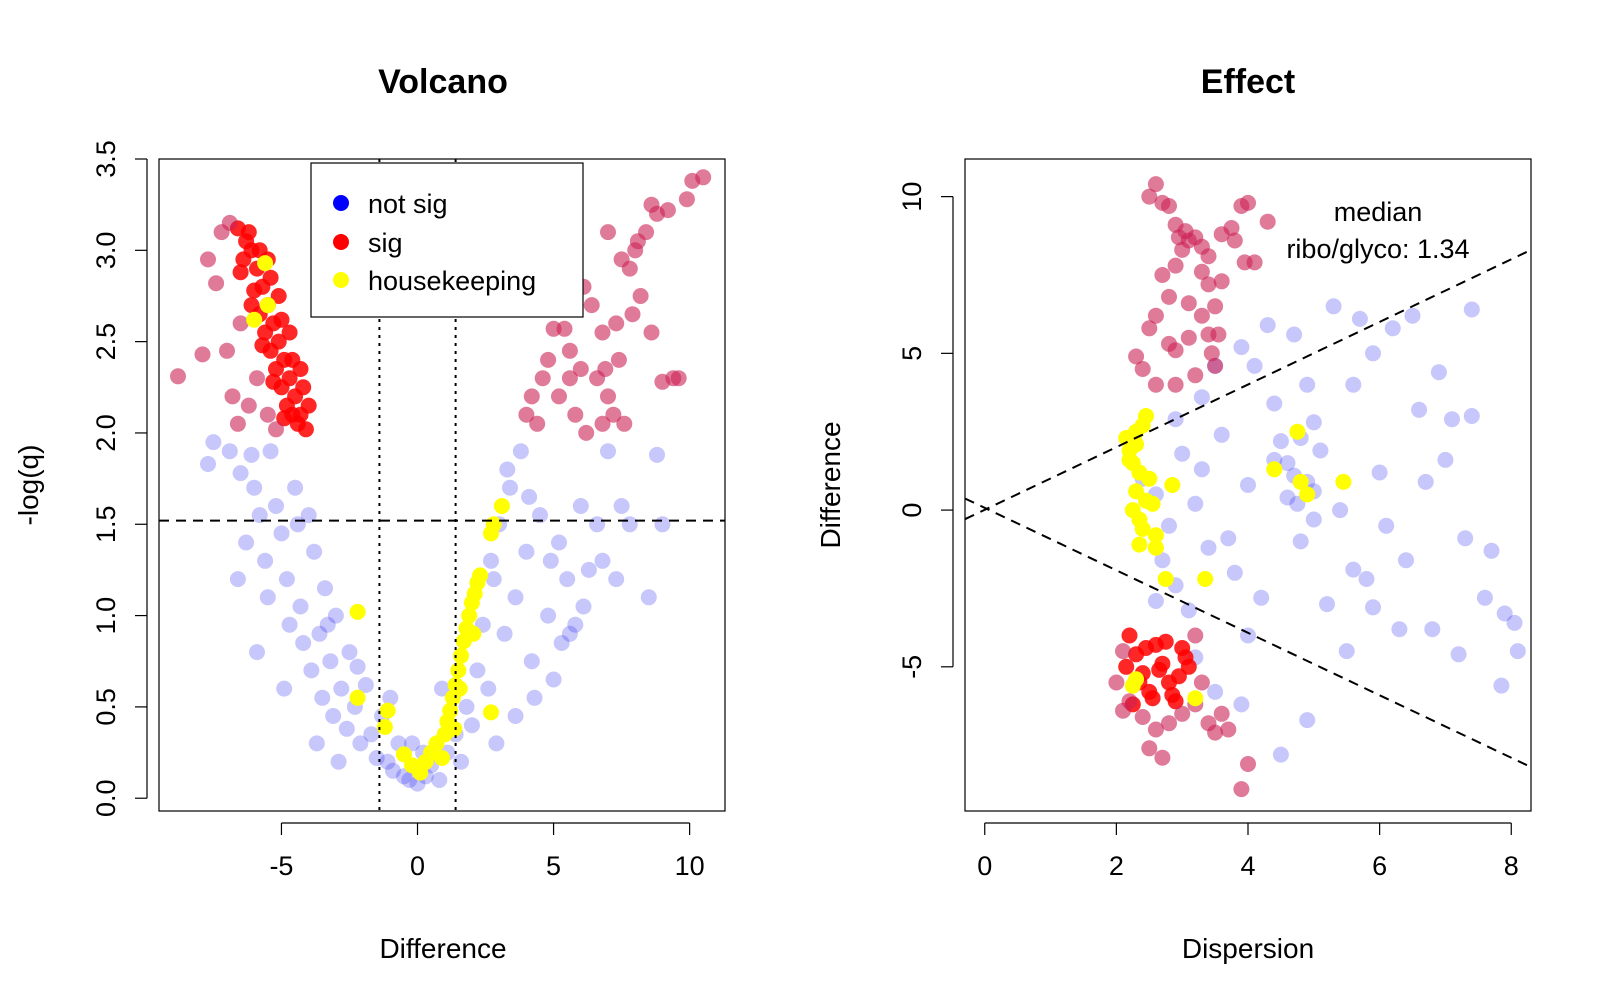  I want to click on legend-box, so click(447, 240).